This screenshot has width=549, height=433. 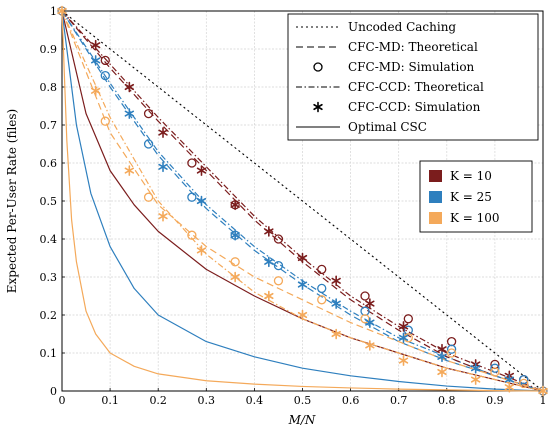 I want to click on x-axis-label: M/N, so click(x=302, y=420).